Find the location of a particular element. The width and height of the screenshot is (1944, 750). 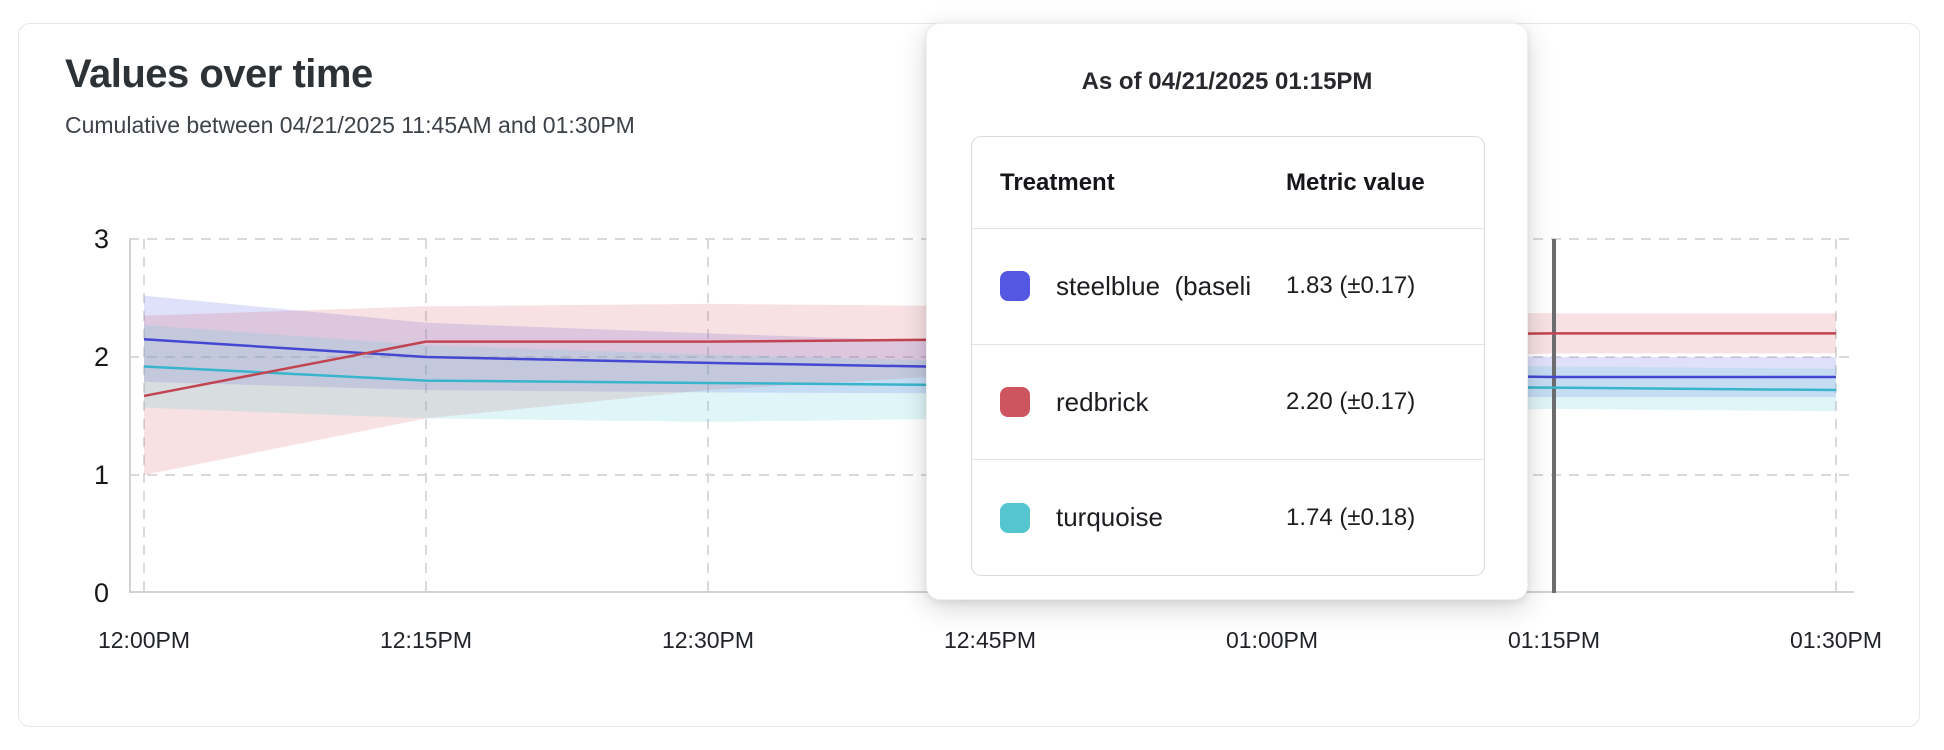

tooltip-table-header: Treatment Metric value is located at coordinates (1228, 183).